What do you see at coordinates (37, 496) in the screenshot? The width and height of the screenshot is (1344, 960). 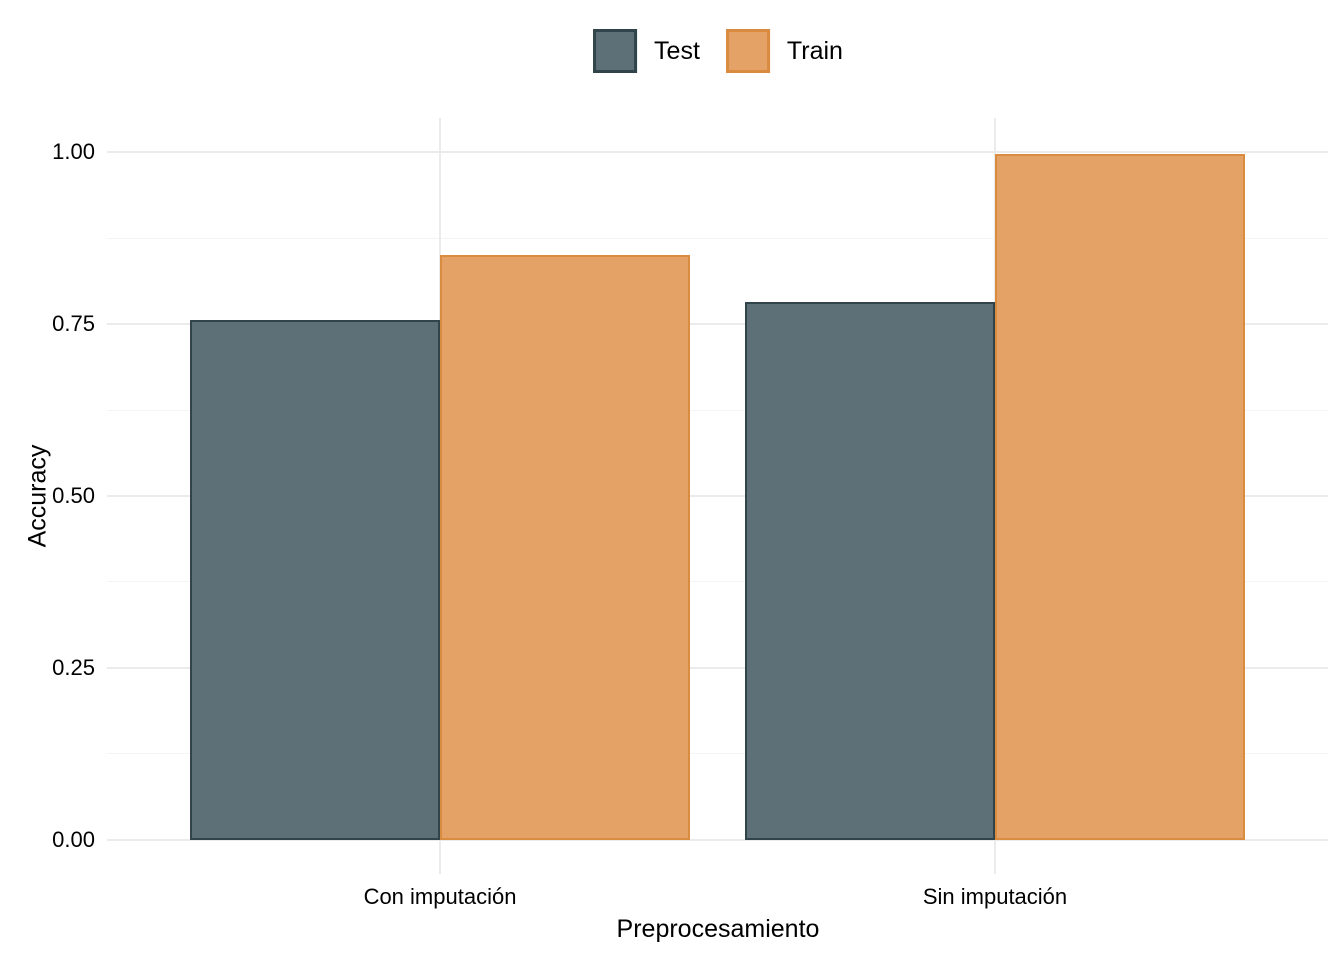 I see `y-axis-title: Accuracy` at bounding box center [37, 496].